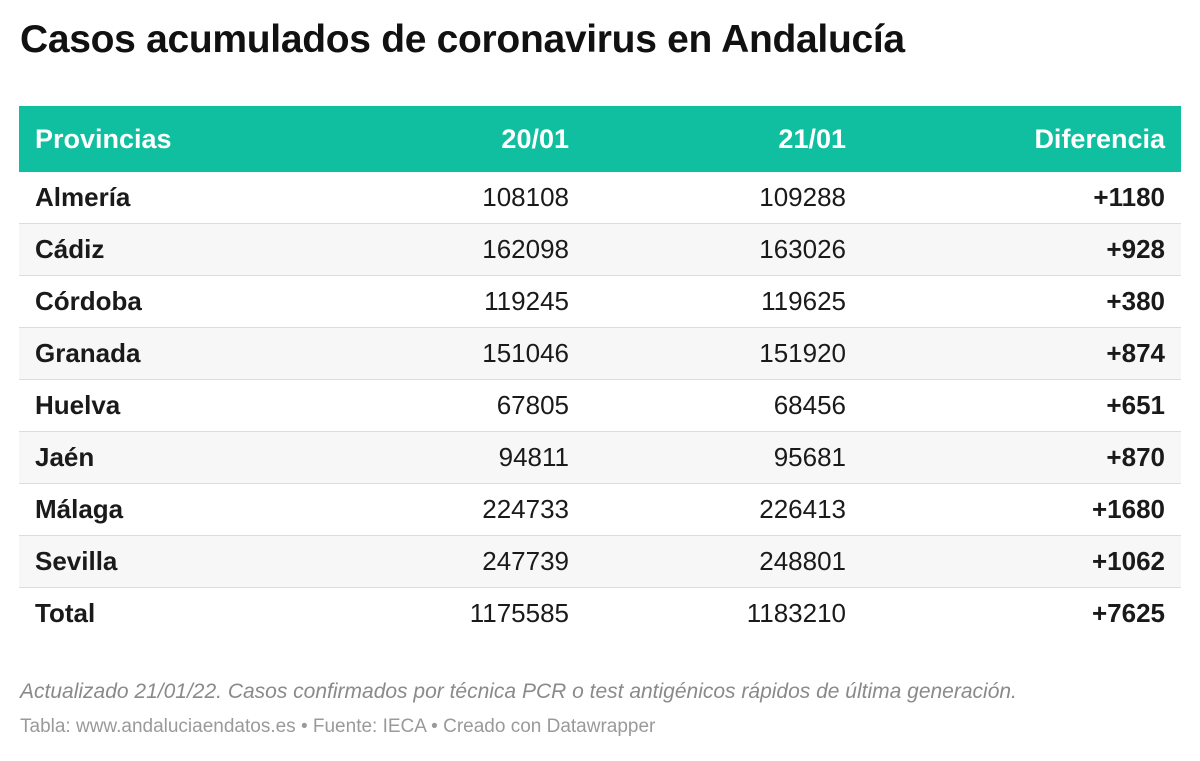  I want to click on value-21-01-cell: 1183210, so click(723, 613).